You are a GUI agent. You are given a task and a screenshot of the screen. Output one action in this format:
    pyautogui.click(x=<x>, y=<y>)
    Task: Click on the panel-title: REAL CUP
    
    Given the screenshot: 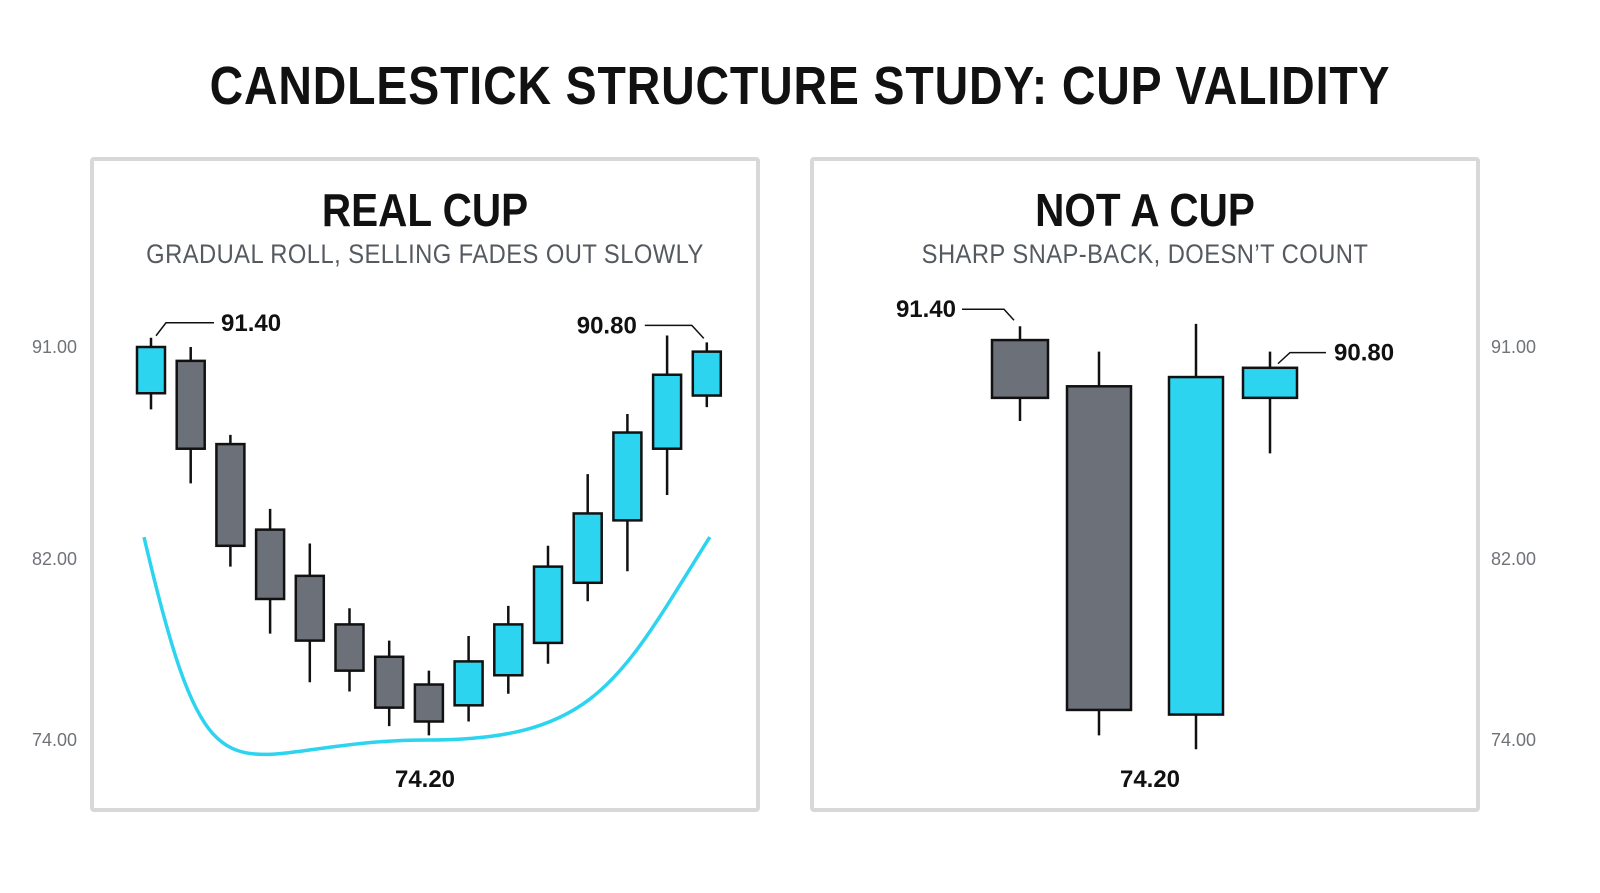 What is the action you would take?
    pyautogui.click(x=425, y=210)
    